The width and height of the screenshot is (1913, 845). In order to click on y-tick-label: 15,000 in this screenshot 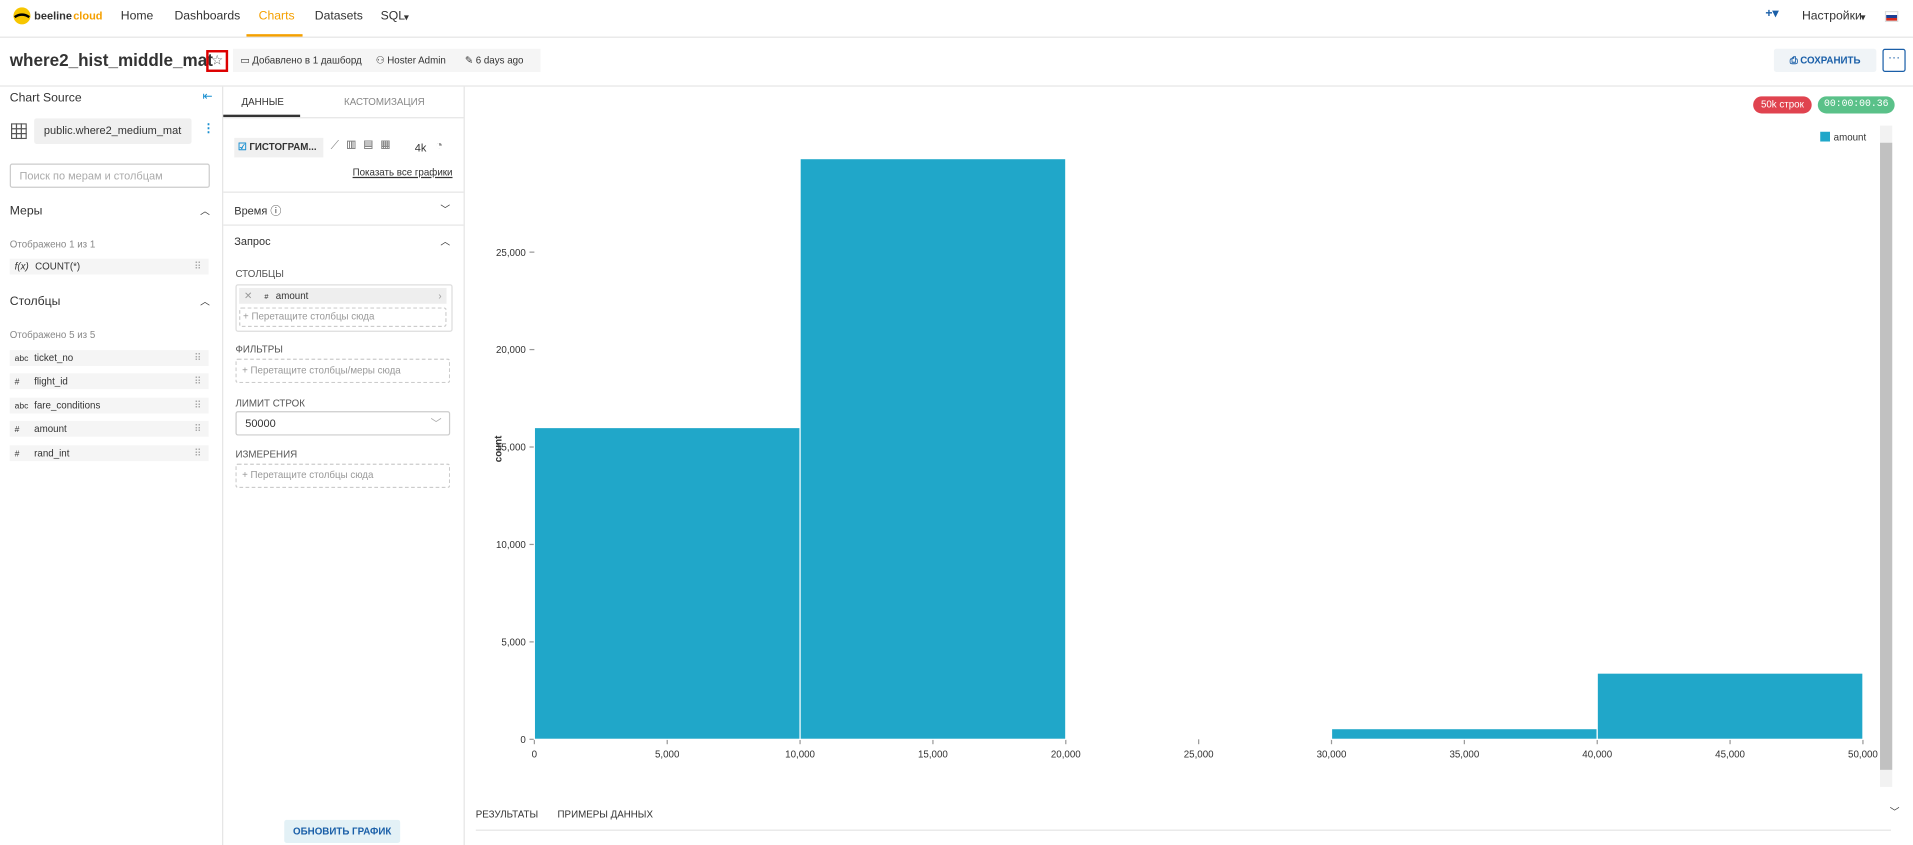, I will do `click(511, 448)`.